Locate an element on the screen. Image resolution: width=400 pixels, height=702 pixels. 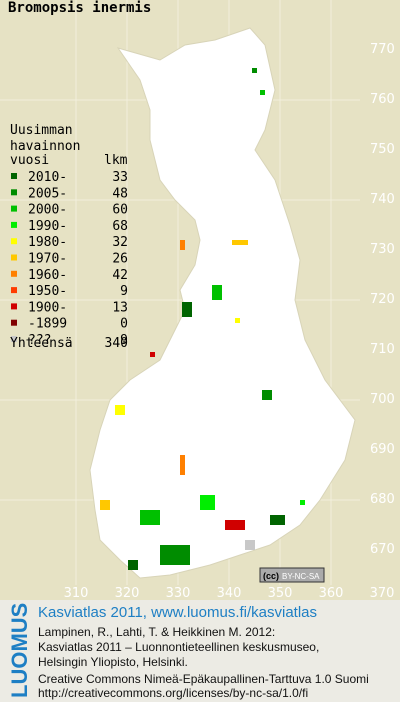
y-coordinate-label: 680 is located at coordinates (382, 499).